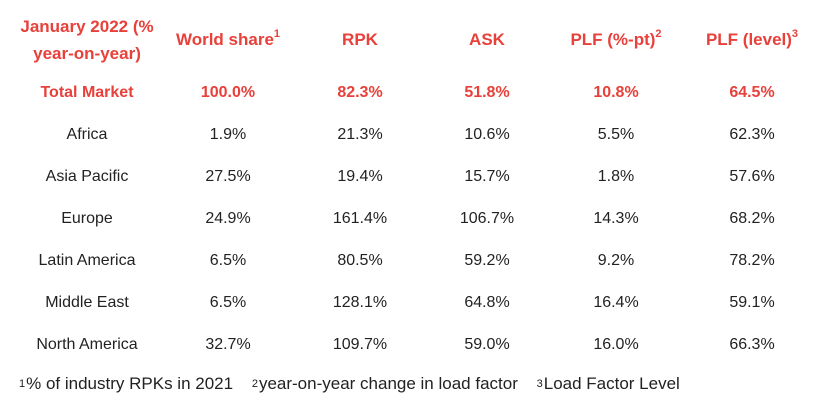 The width and height of the screenshot is (832, 419). I want to click on footnote-1-text: % of industry RPKs in 2021, so click(130, 383).